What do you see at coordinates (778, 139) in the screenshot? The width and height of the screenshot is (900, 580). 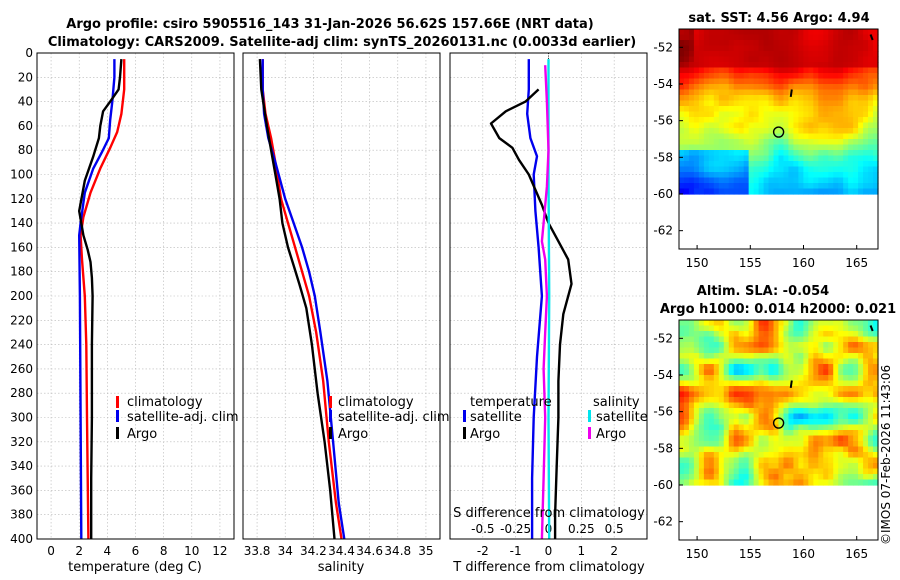 I see `map-frame` at bounding box center [778, 139].